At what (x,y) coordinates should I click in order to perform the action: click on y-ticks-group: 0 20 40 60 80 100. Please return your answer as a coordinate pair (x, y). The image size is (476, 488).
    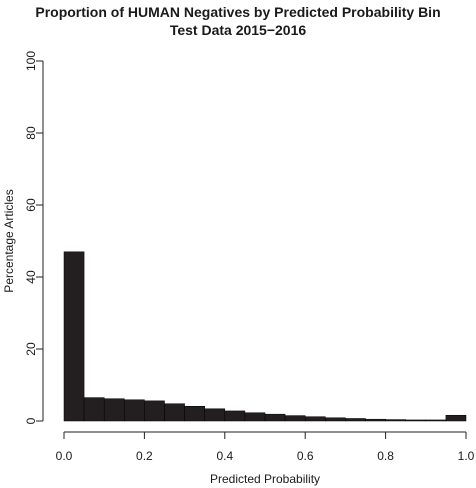
    Looking at the image, I should click on (33, 237).